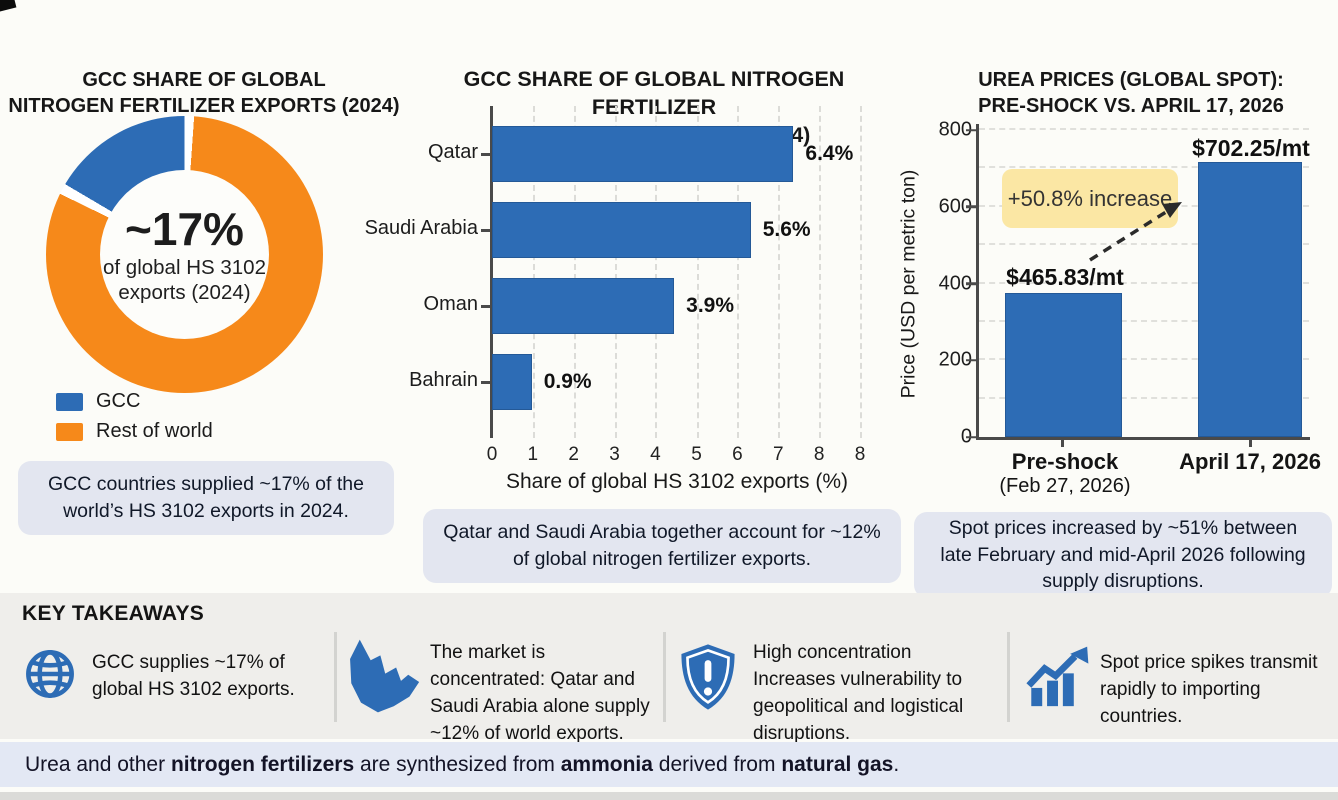 The width and height of the screenshot is (1338, 800). What do you see at coordinates (613, 306) in the screenshot?
I see `bar-oman: 3.9%` at bounding box center [613, 306].